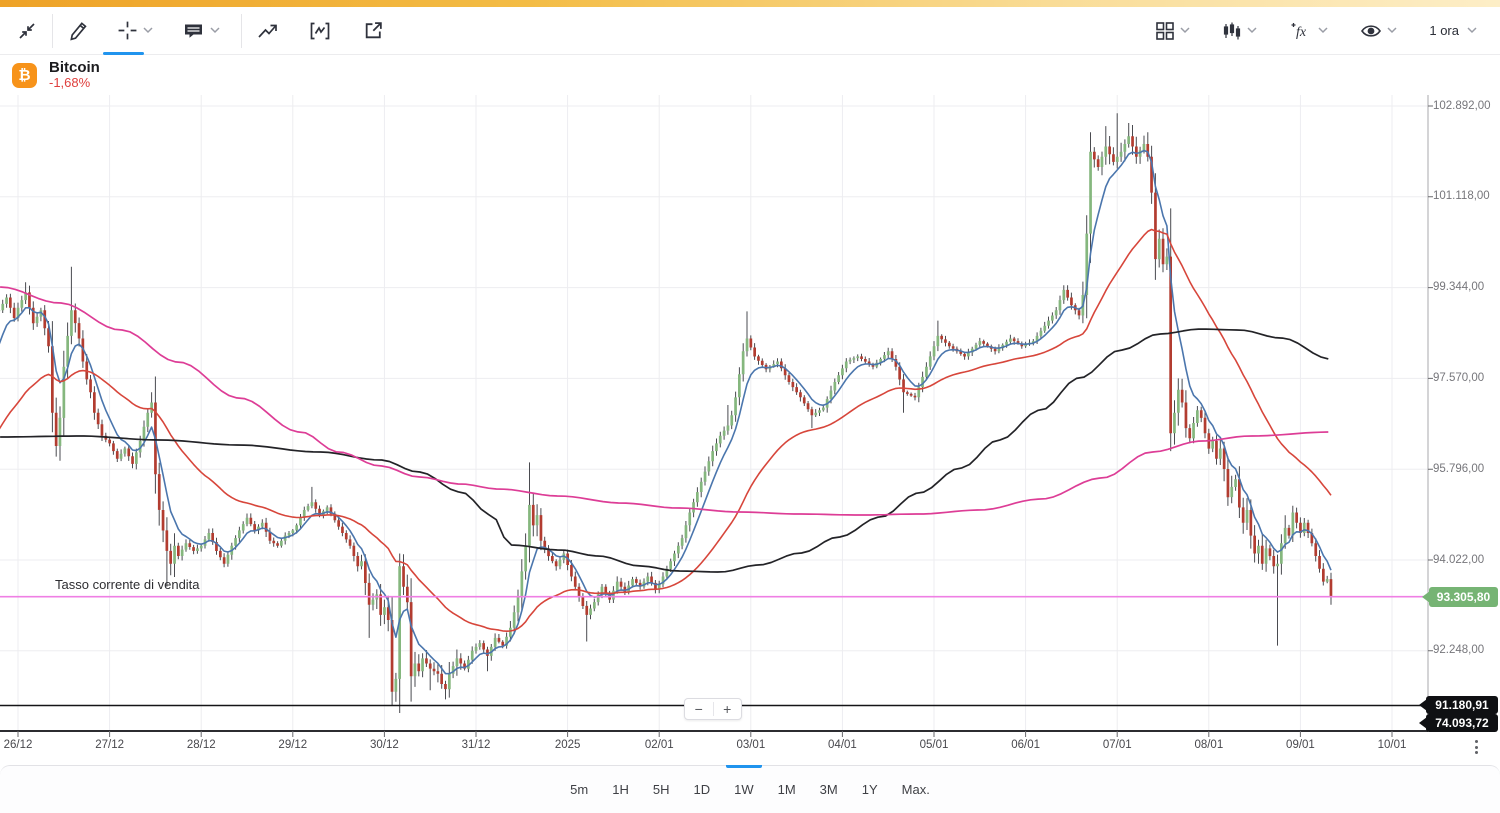 Image resolution: width=1500 pixels, height=813 pixels. I want to click on zoom-out-button: −, so click(698, 709).